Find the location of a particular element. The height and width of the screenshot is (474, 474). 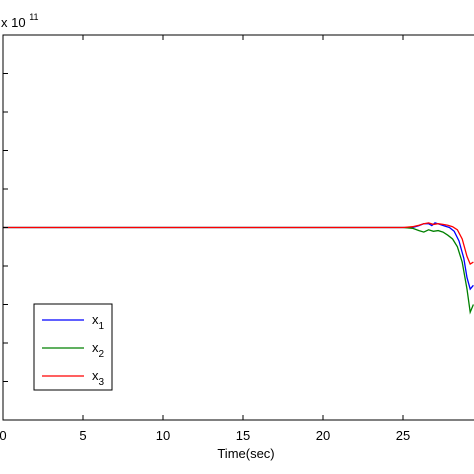

y-axis-ticks is located at coordinates (5, 227).